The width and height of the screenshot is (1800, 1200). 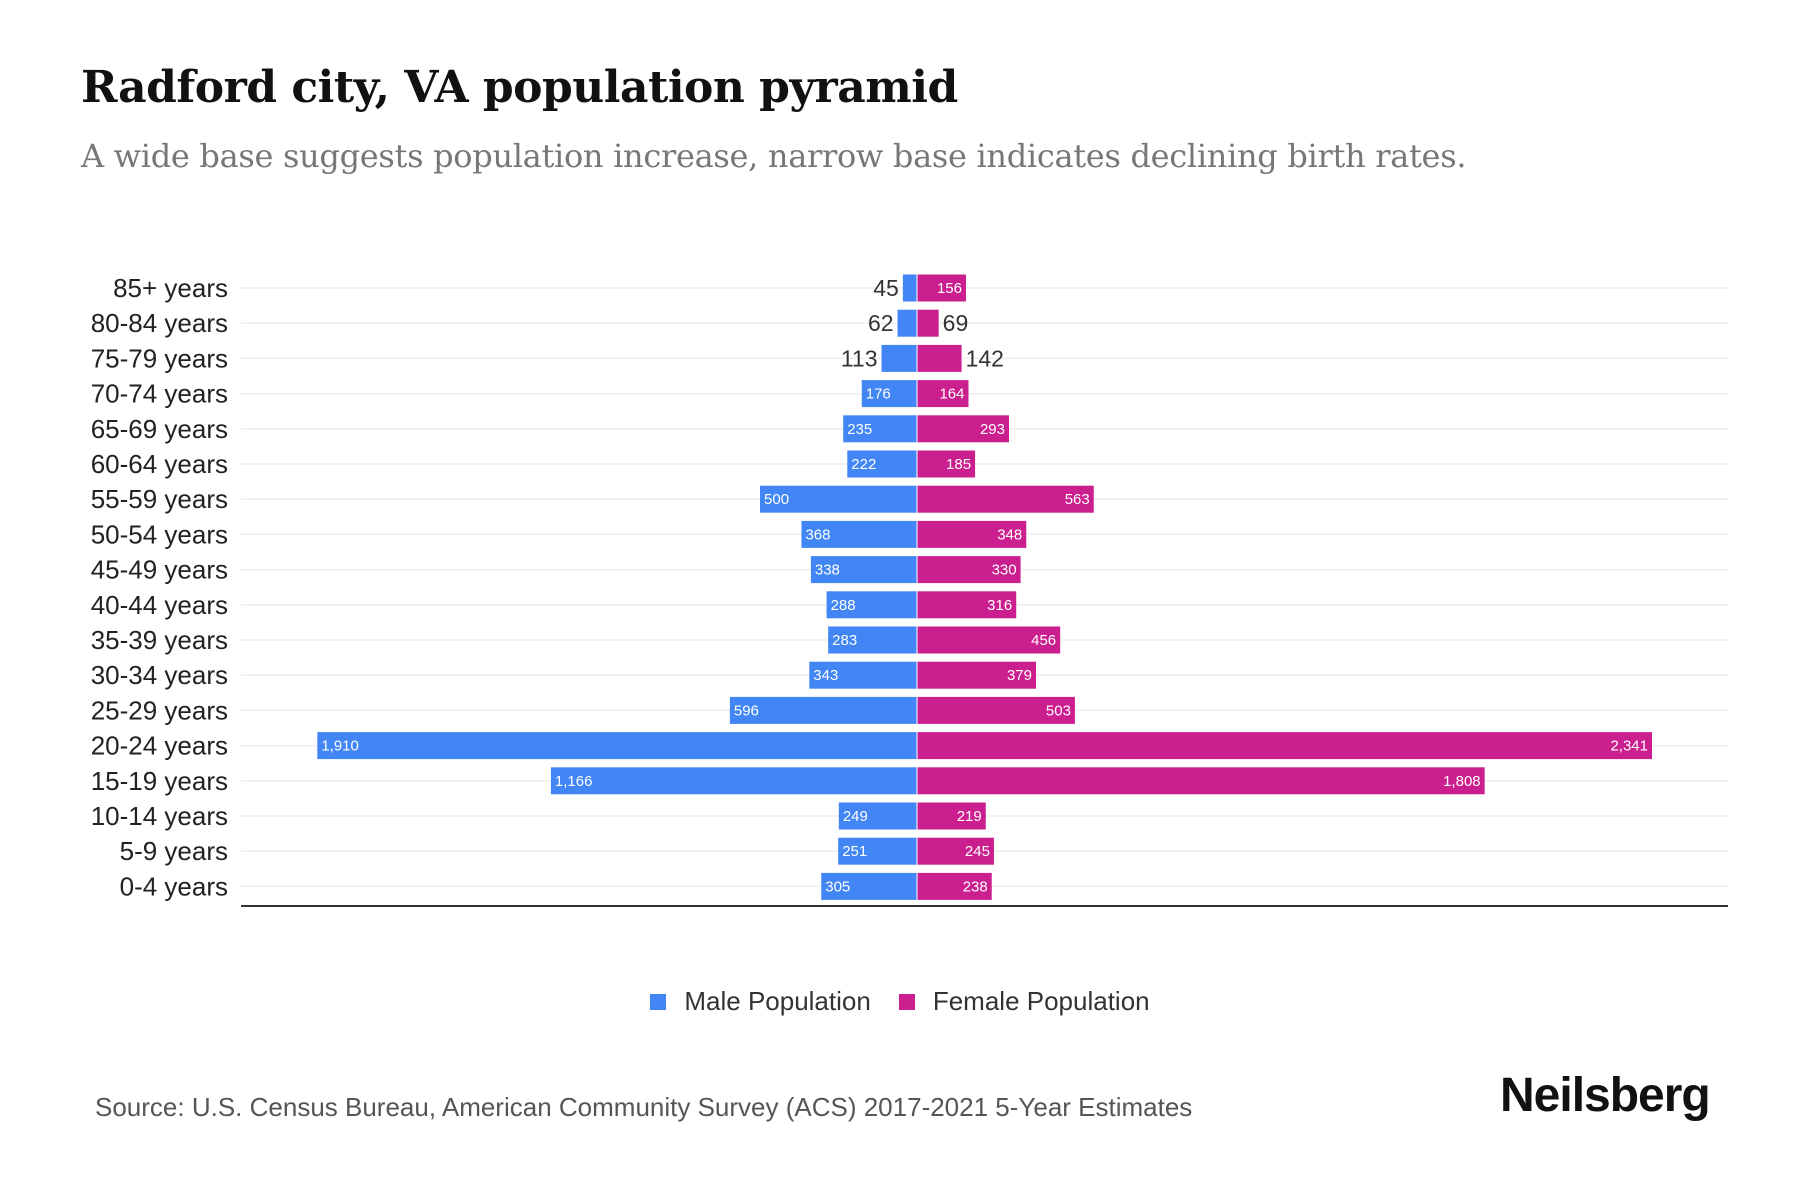 What do you see at coordinates (975, 886) in the screenshot?
I see `value-label-female: 238` at bounding box center [975, 886].